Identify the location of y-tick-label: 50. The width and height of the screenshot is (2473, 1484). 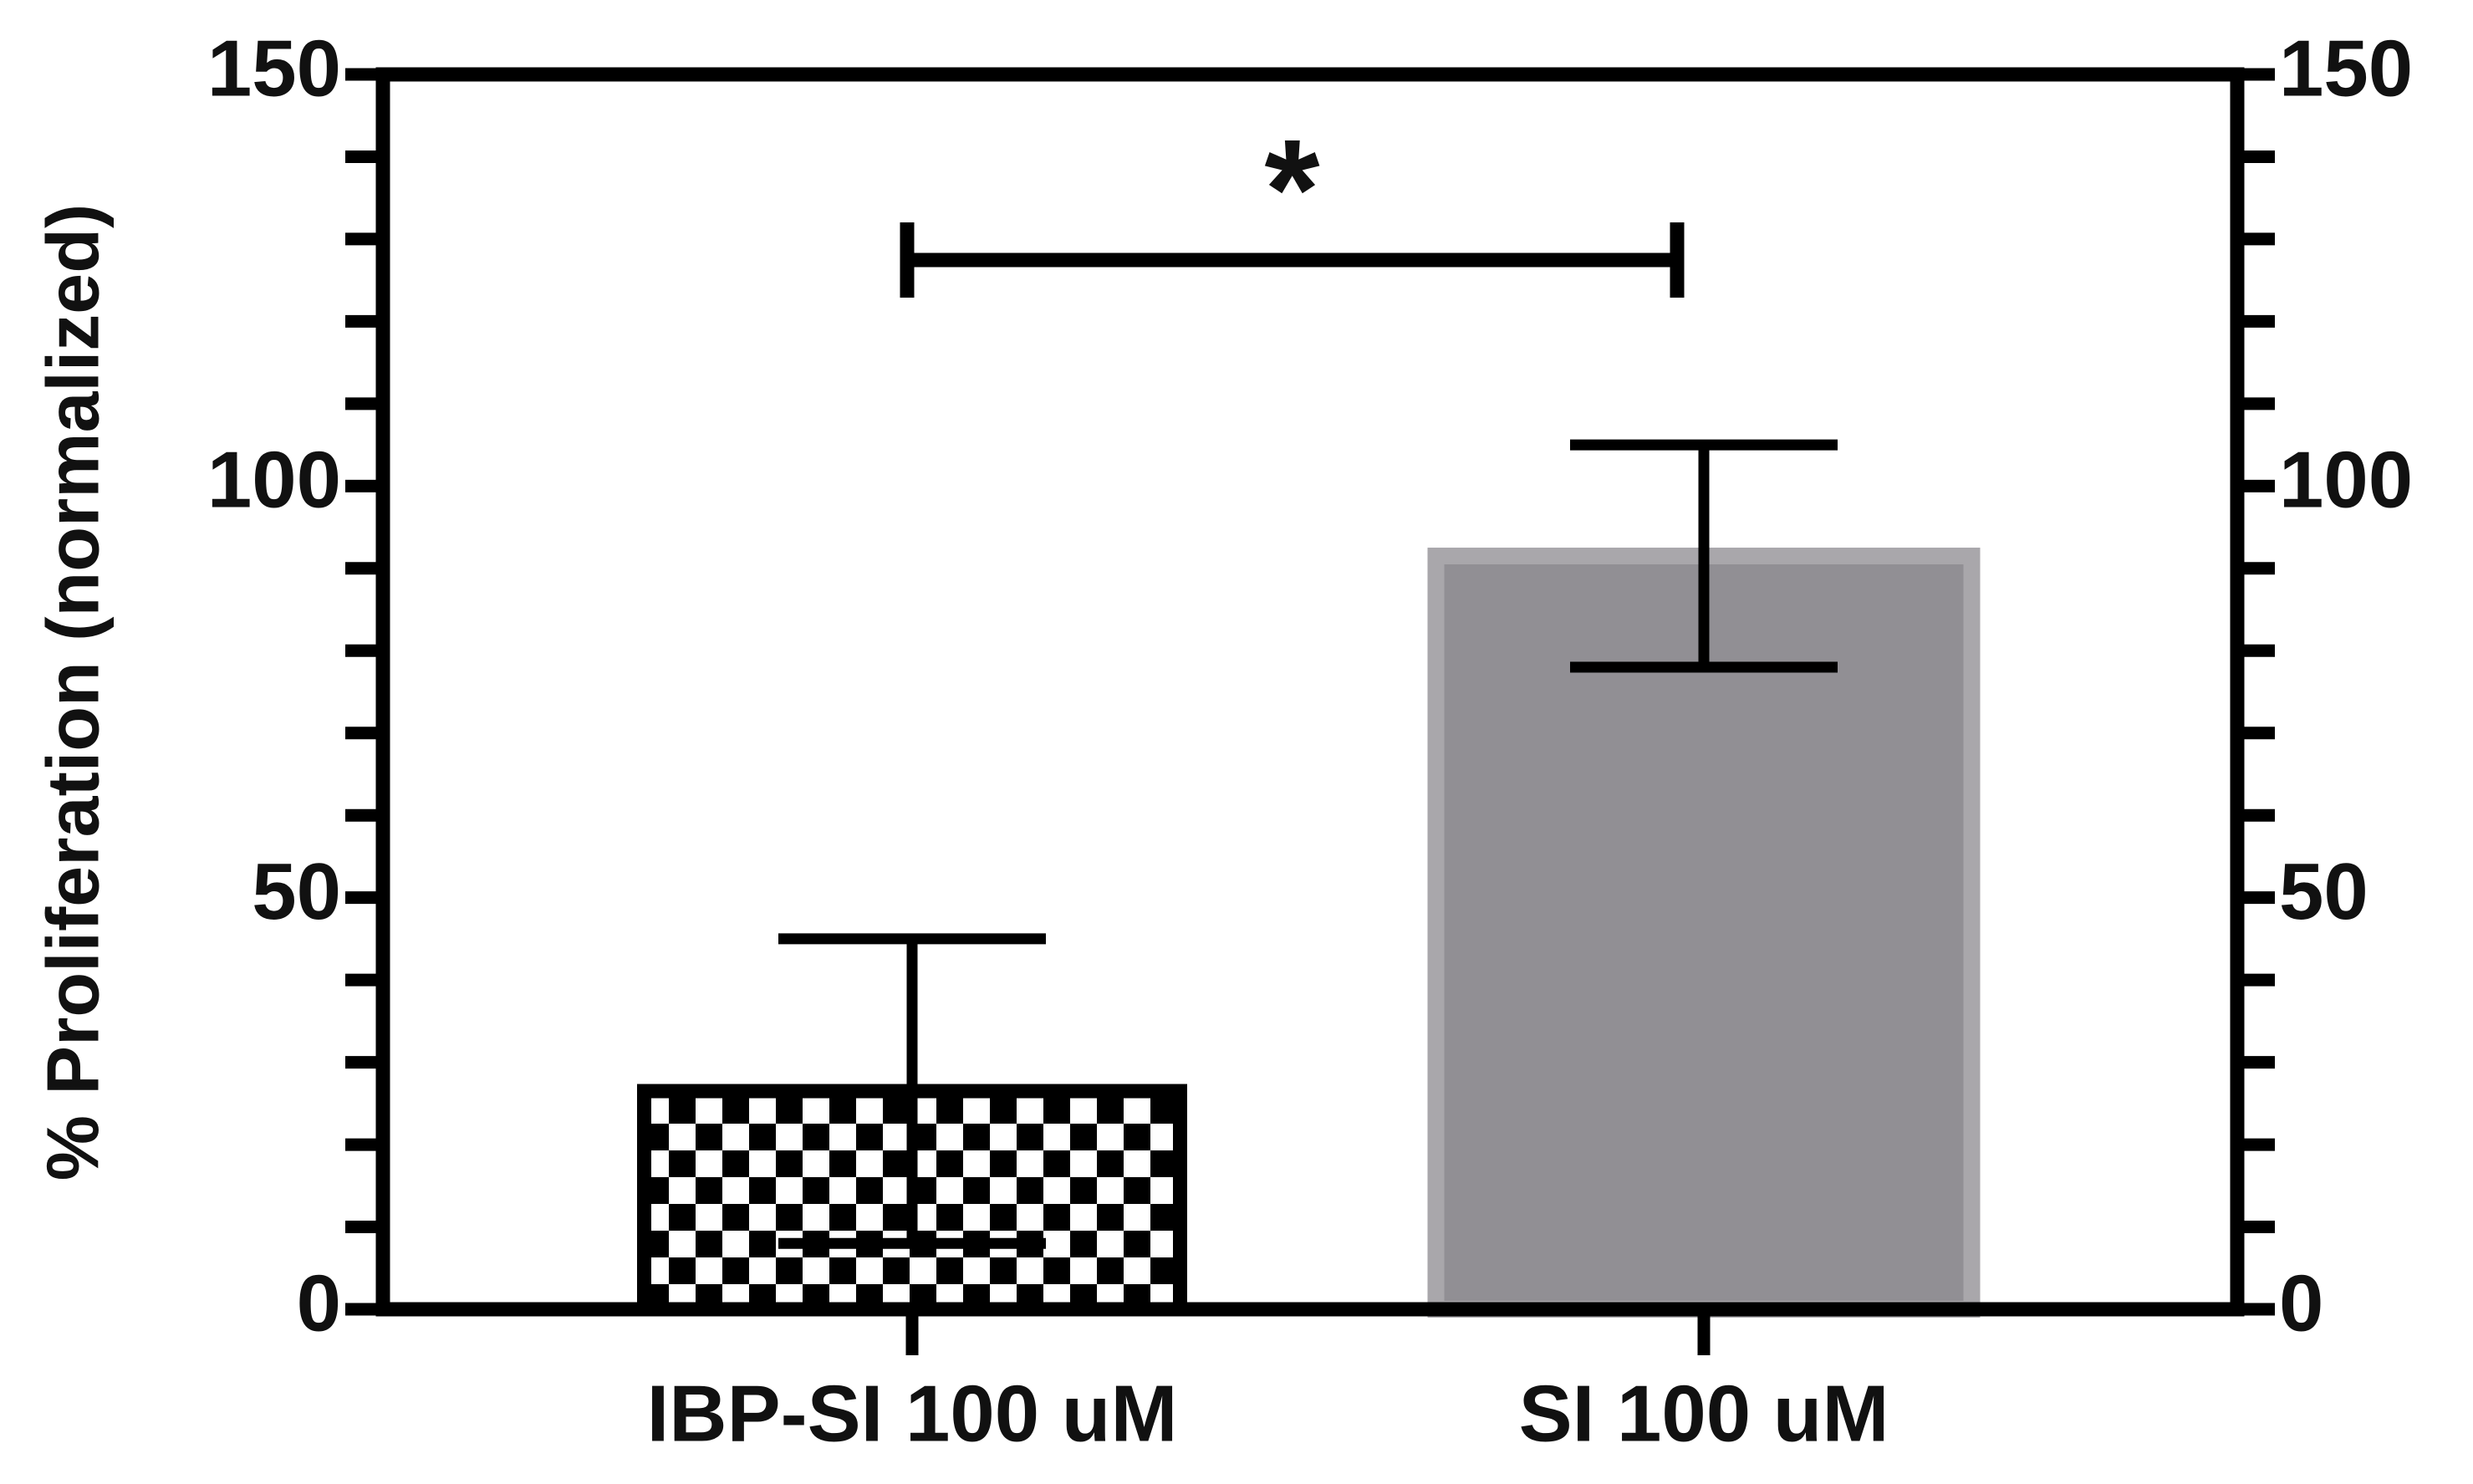
(296, 891).